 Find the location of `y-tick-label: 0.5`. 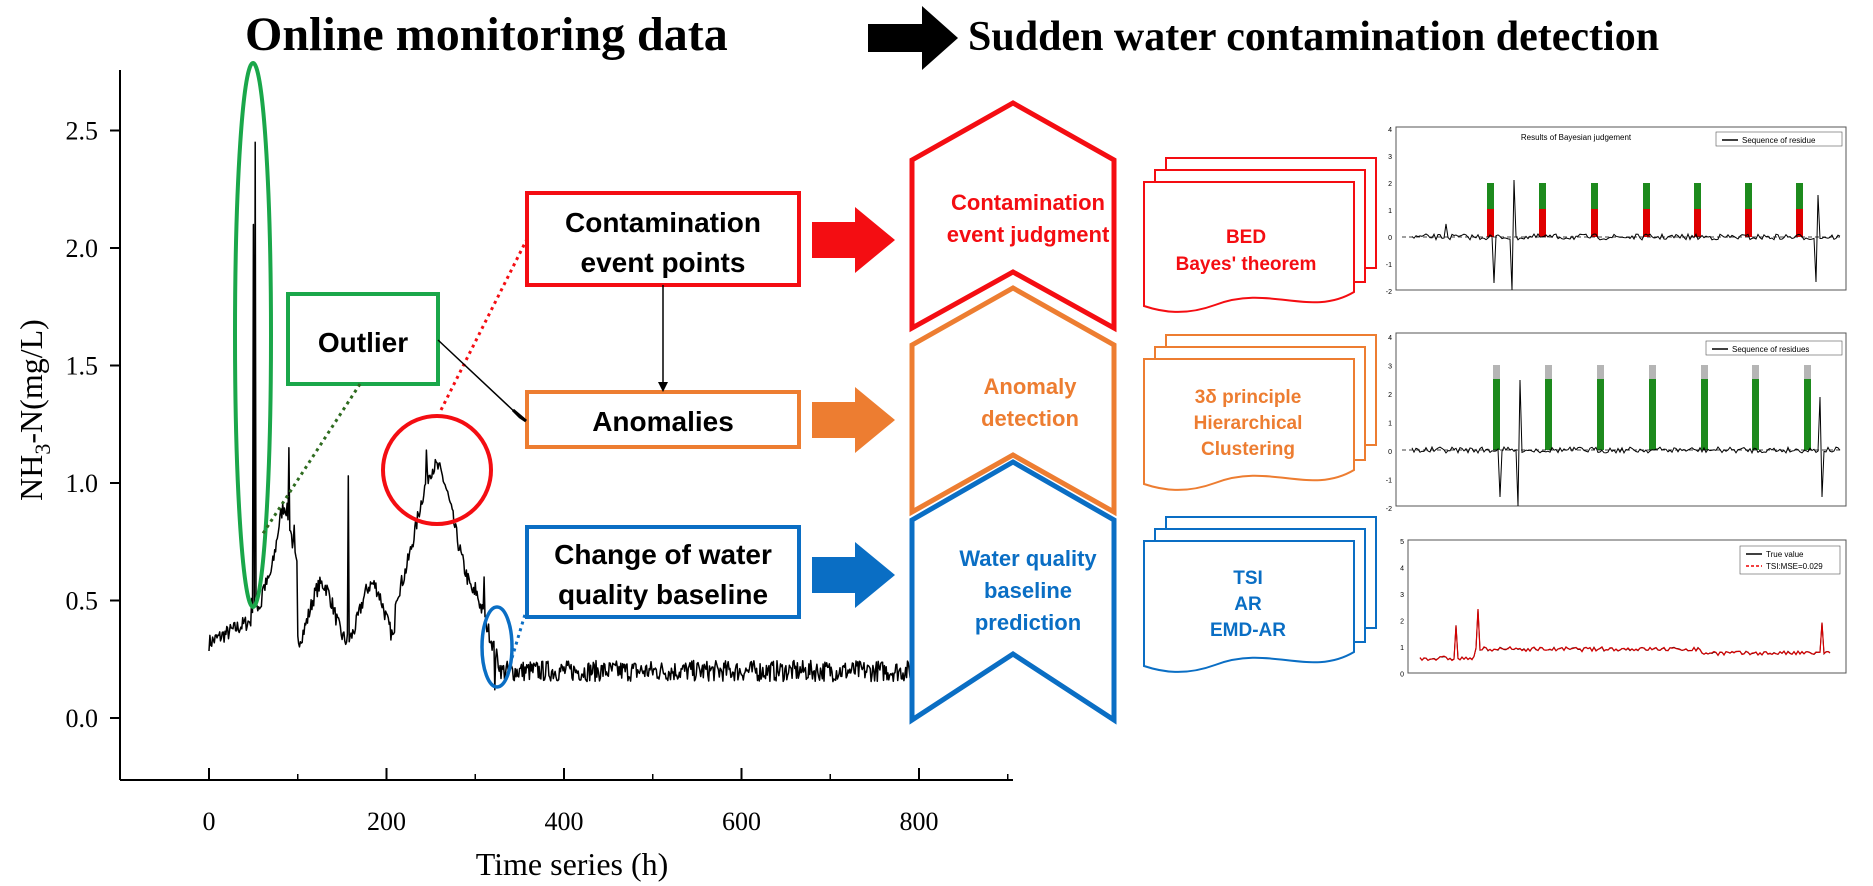

y-tick-label: 0.5 is located at coordinates (82, 601).